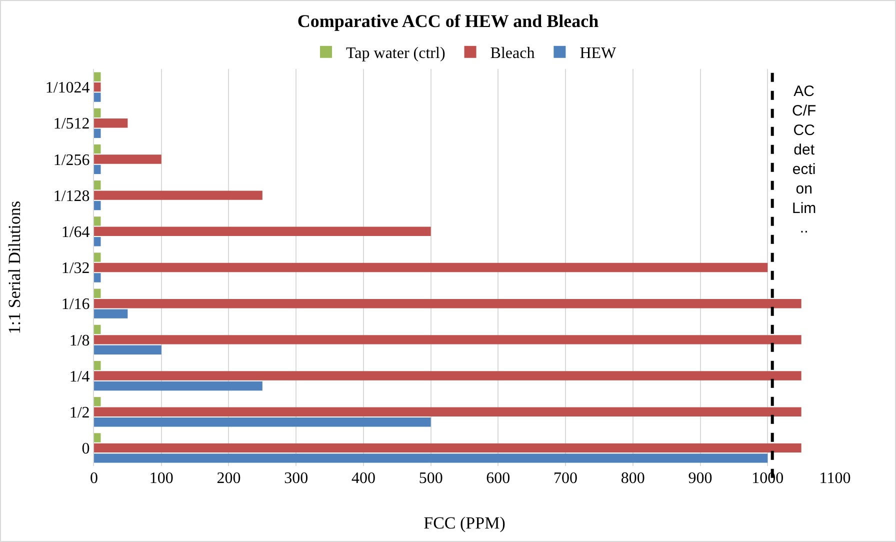 The image size is (896, 542). I want to click on x-tick-label: 800, so click(632, 478).